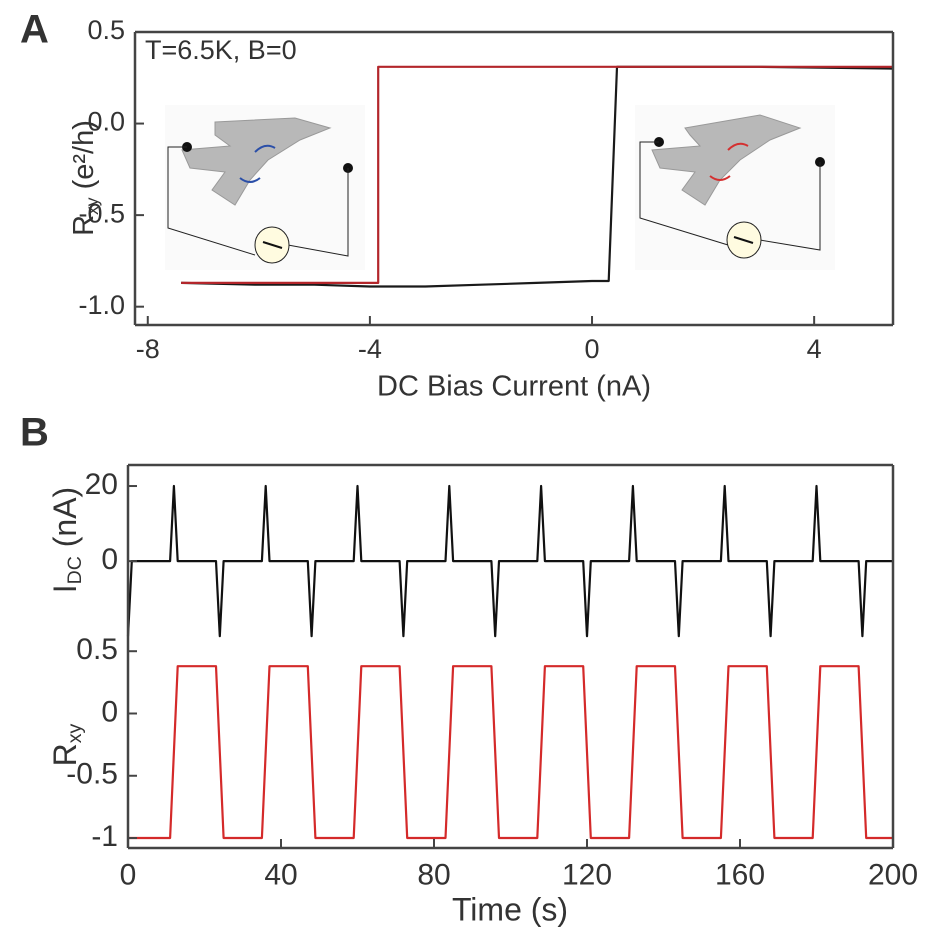 Image resolution: width=925 pixels, height=934 pixels. I want to click on x-axis-label: DC Bias Current (nA), so click(514, 387).